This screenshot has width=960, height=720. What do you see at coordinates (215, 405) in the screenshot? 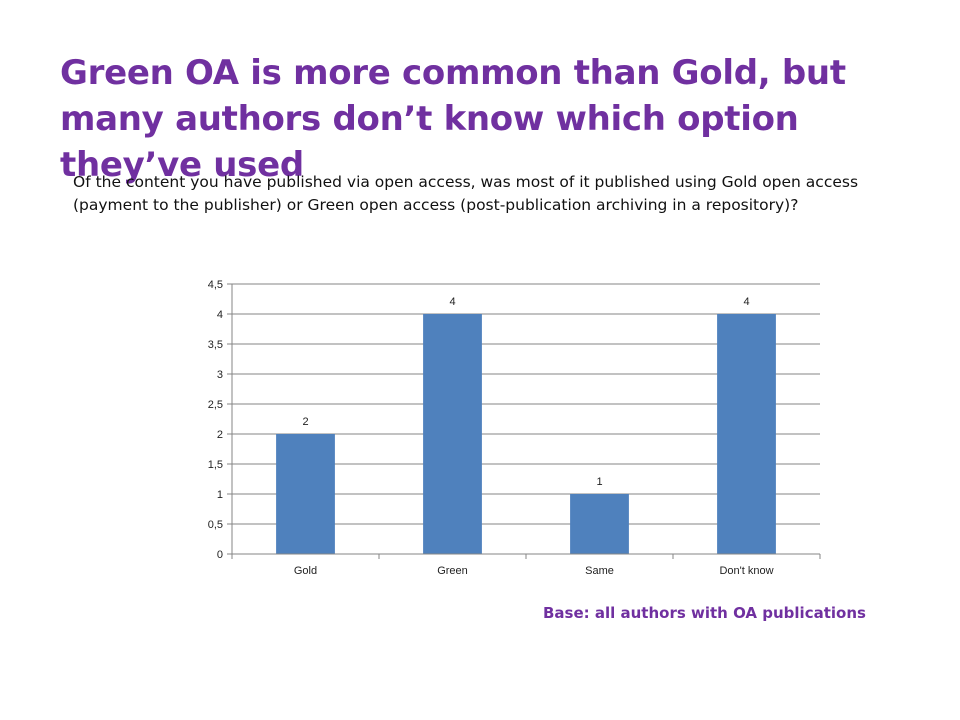
I see `y-tick-label: 2,5` at bounding box center [215, 405].